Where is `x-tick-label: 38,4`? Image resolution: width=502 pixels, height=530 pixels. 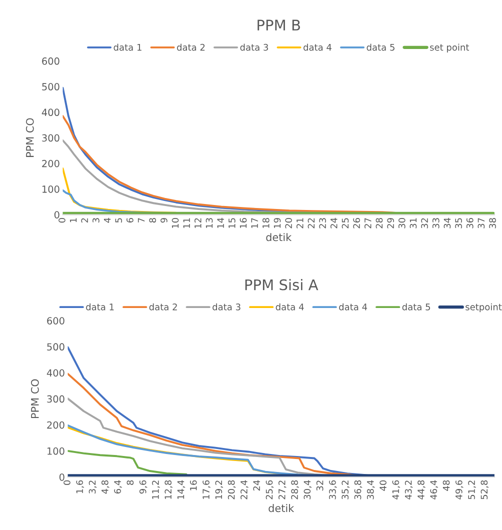
x-tick-label: 38,4 is located at coordinates (370, 490).